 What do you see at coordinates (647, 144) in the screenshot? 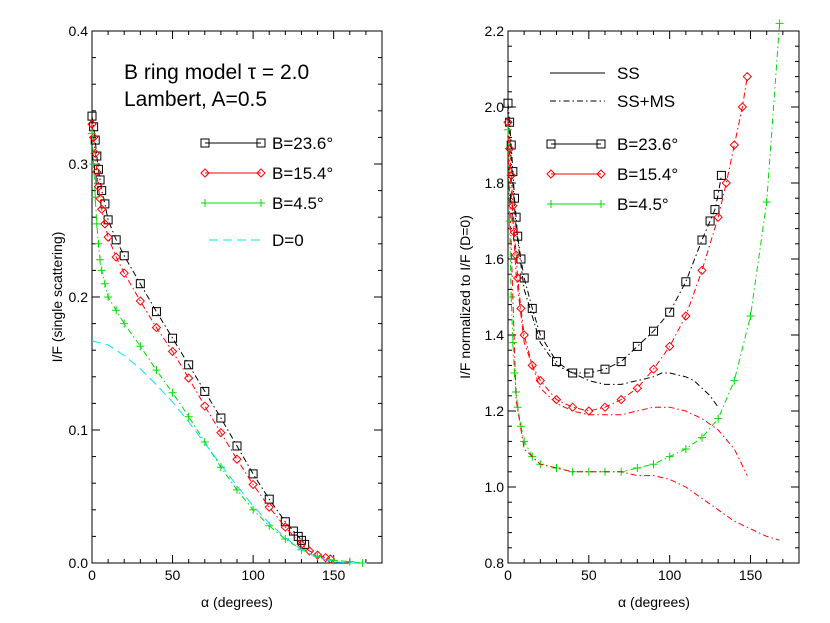
I see `right-legend-b236-label: B=23.6°` at bounding box center [647, 144].